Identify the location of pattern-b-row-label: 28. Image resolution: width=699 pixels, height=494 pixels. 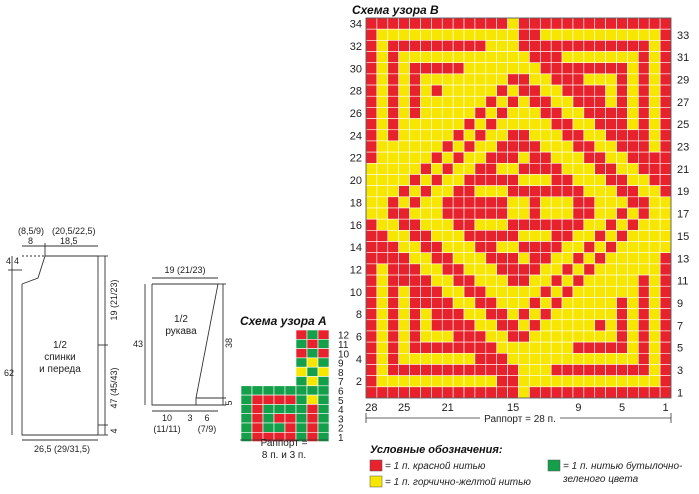
(356, 92).